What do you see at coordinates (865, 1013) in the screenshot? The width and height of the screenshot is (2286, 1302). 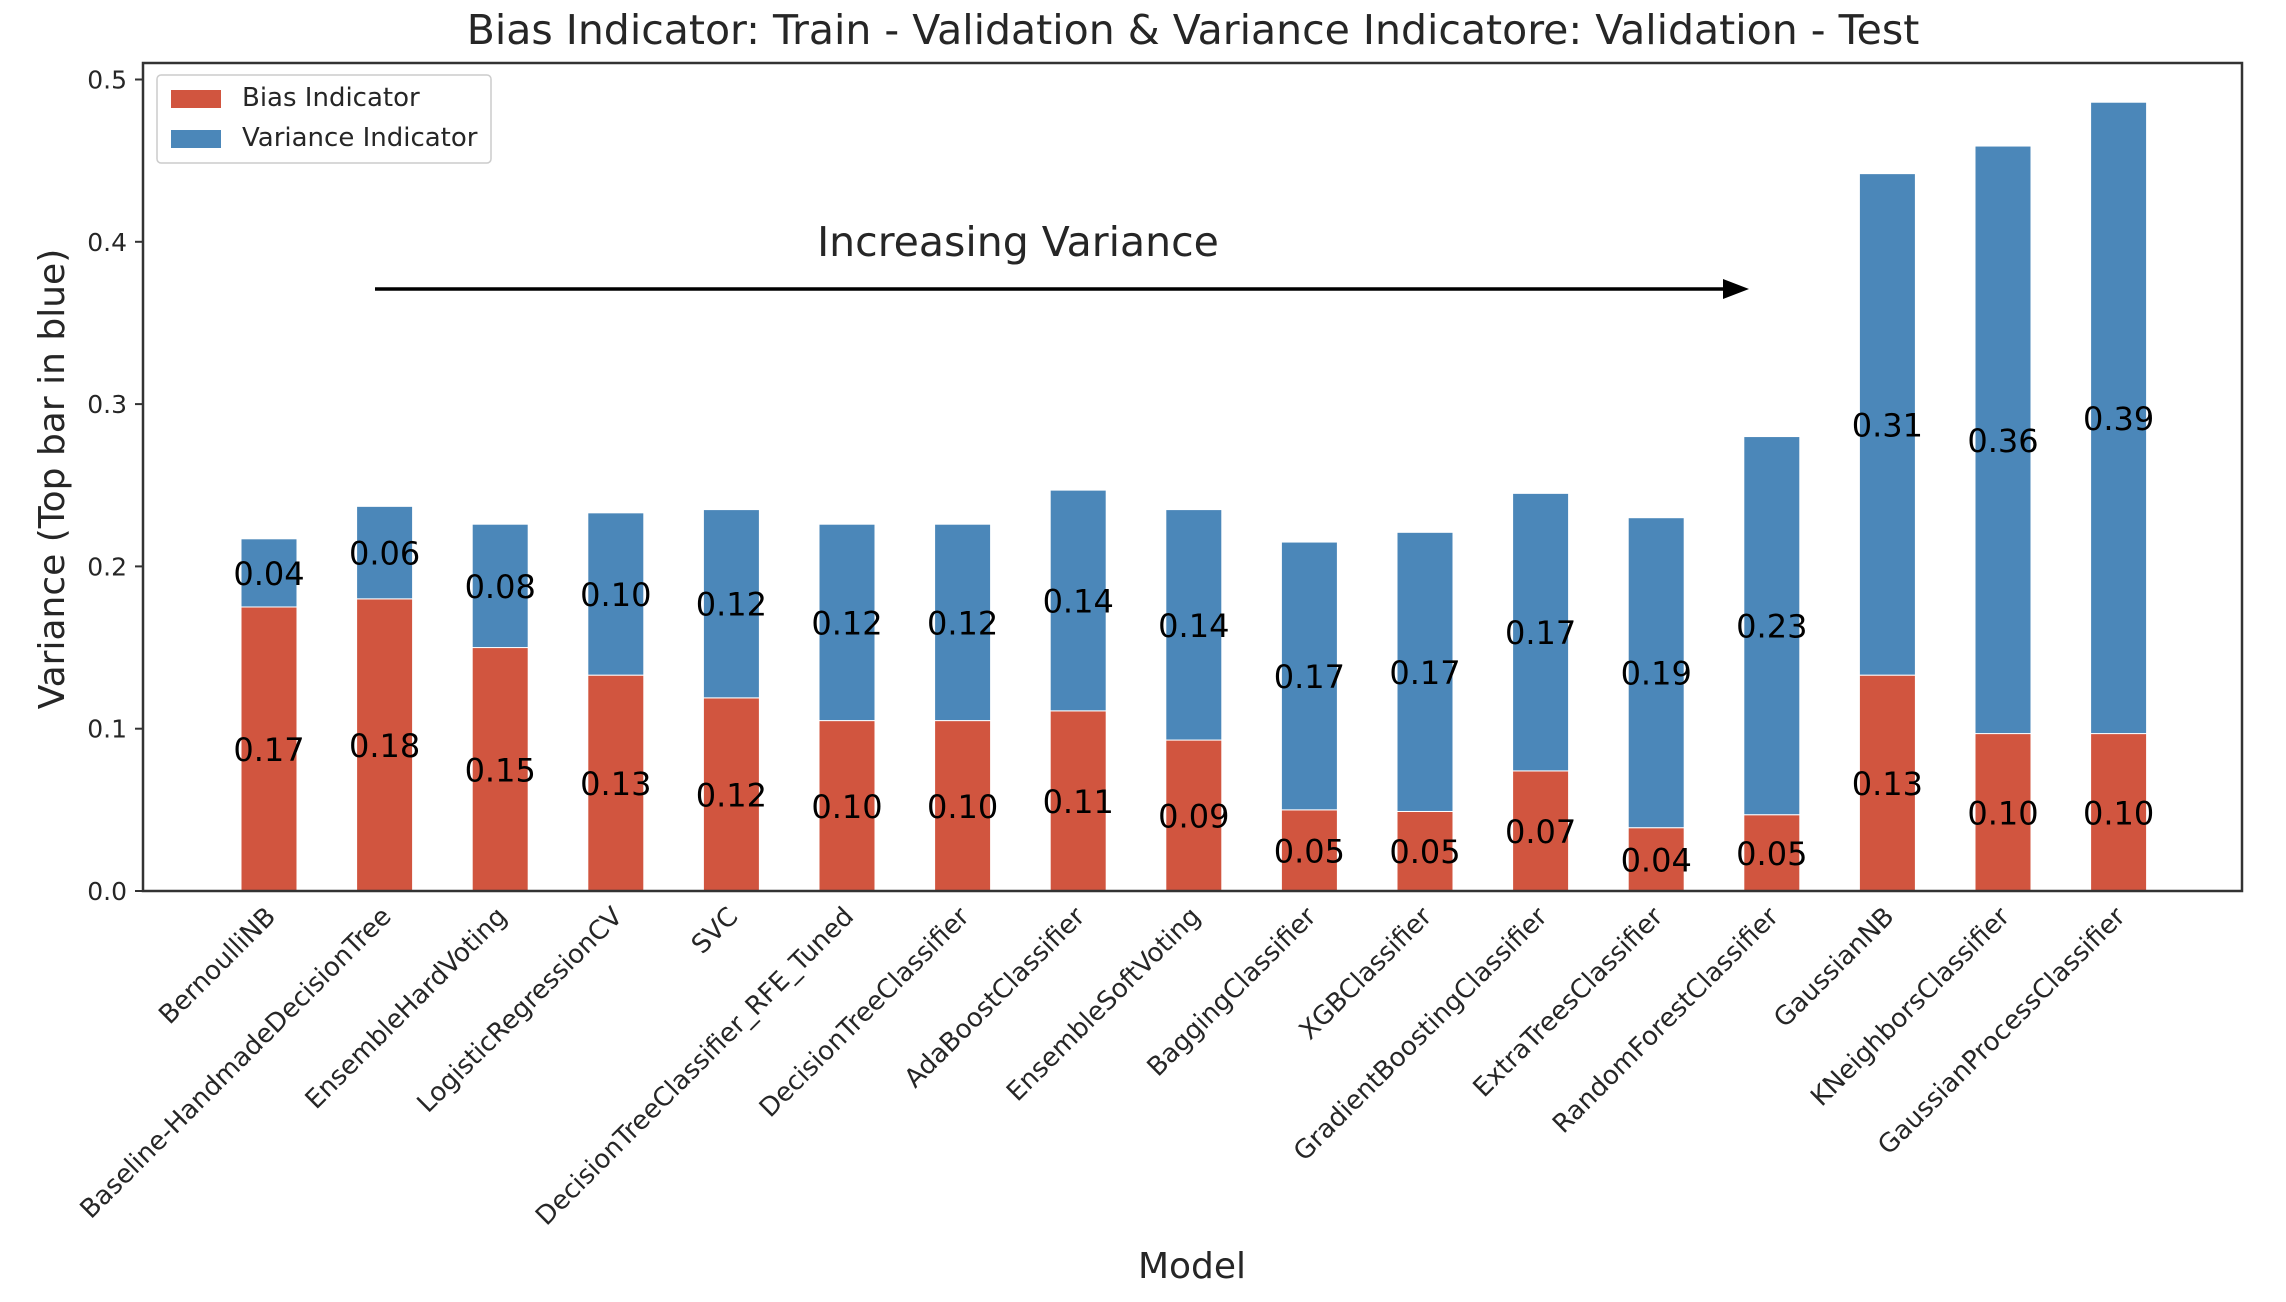 I see `x-tick-label: DecisionTreeClassifier` at bounding box center [865, 1013].